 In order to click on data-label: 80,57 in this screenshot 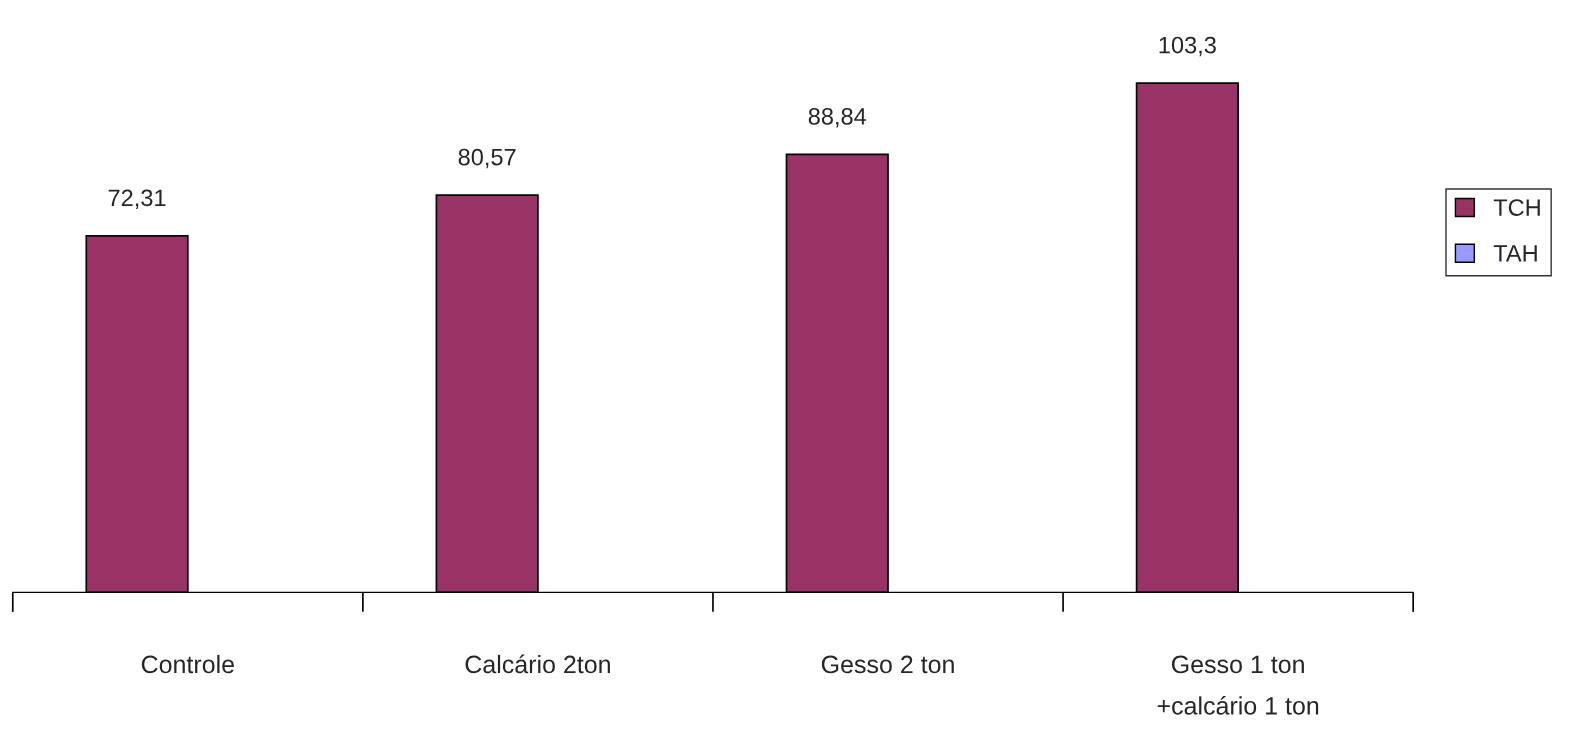, I will do `click(487, 158)`.